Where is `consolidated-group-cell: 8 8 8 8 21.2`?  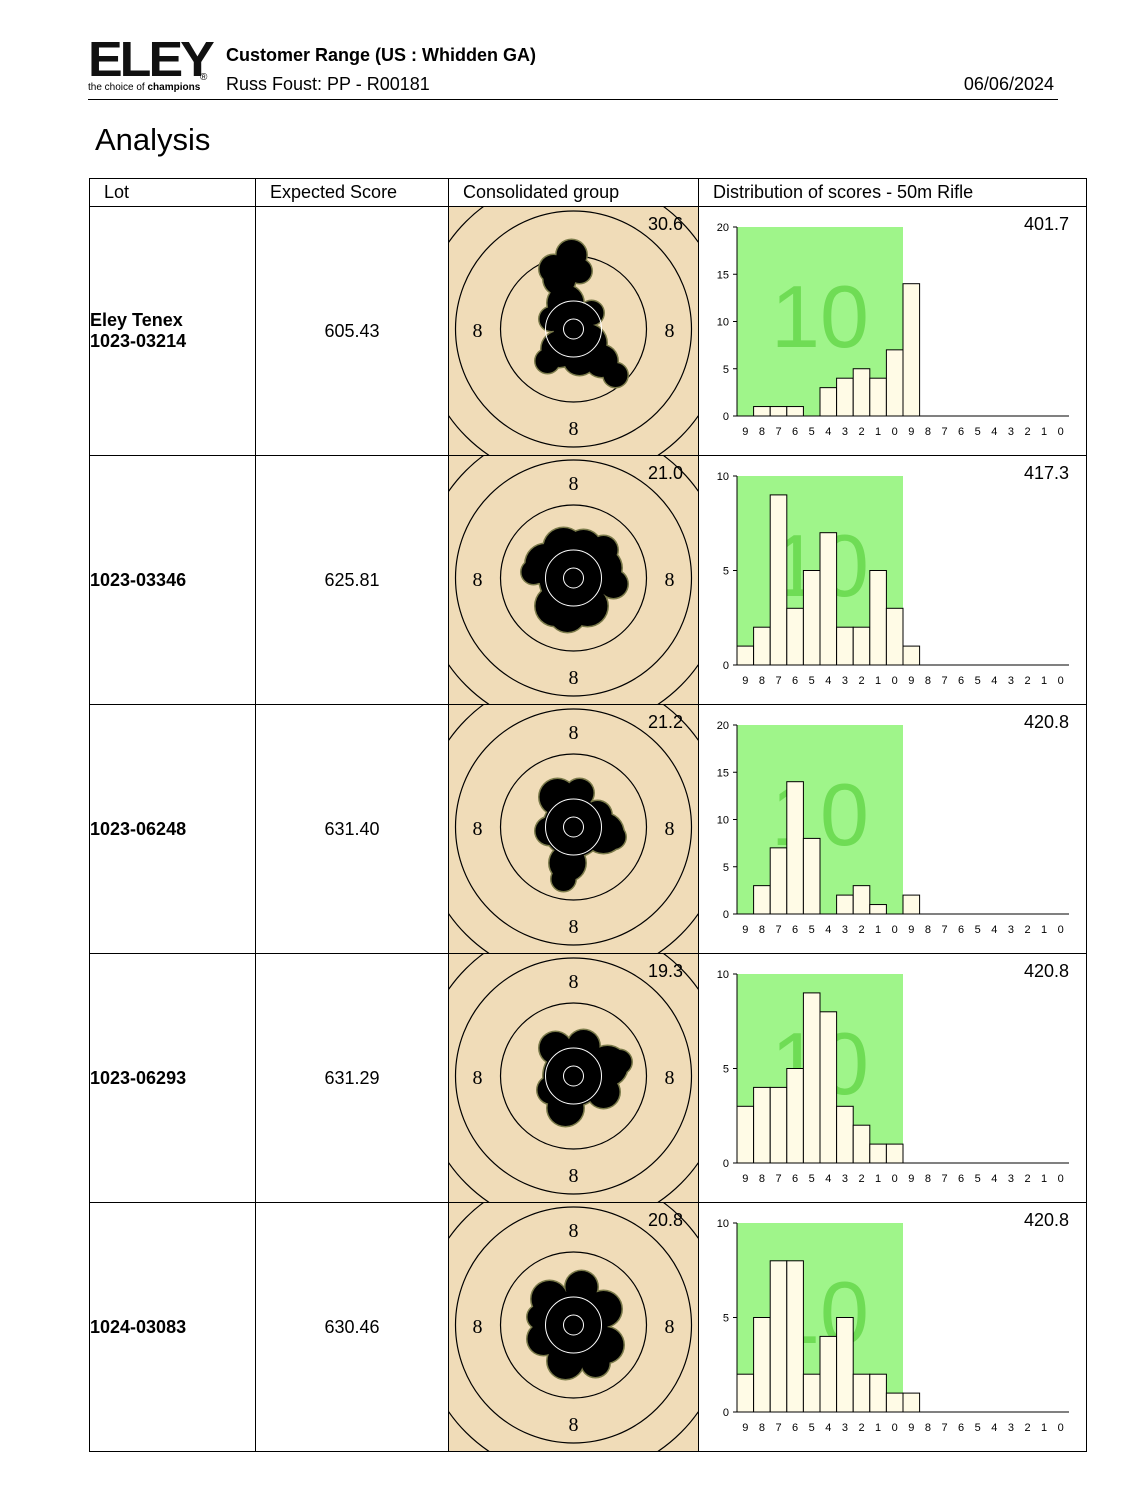 consolidated-group-cell: 8 8 8 8 21.2 is located at coordinates (573, 829).